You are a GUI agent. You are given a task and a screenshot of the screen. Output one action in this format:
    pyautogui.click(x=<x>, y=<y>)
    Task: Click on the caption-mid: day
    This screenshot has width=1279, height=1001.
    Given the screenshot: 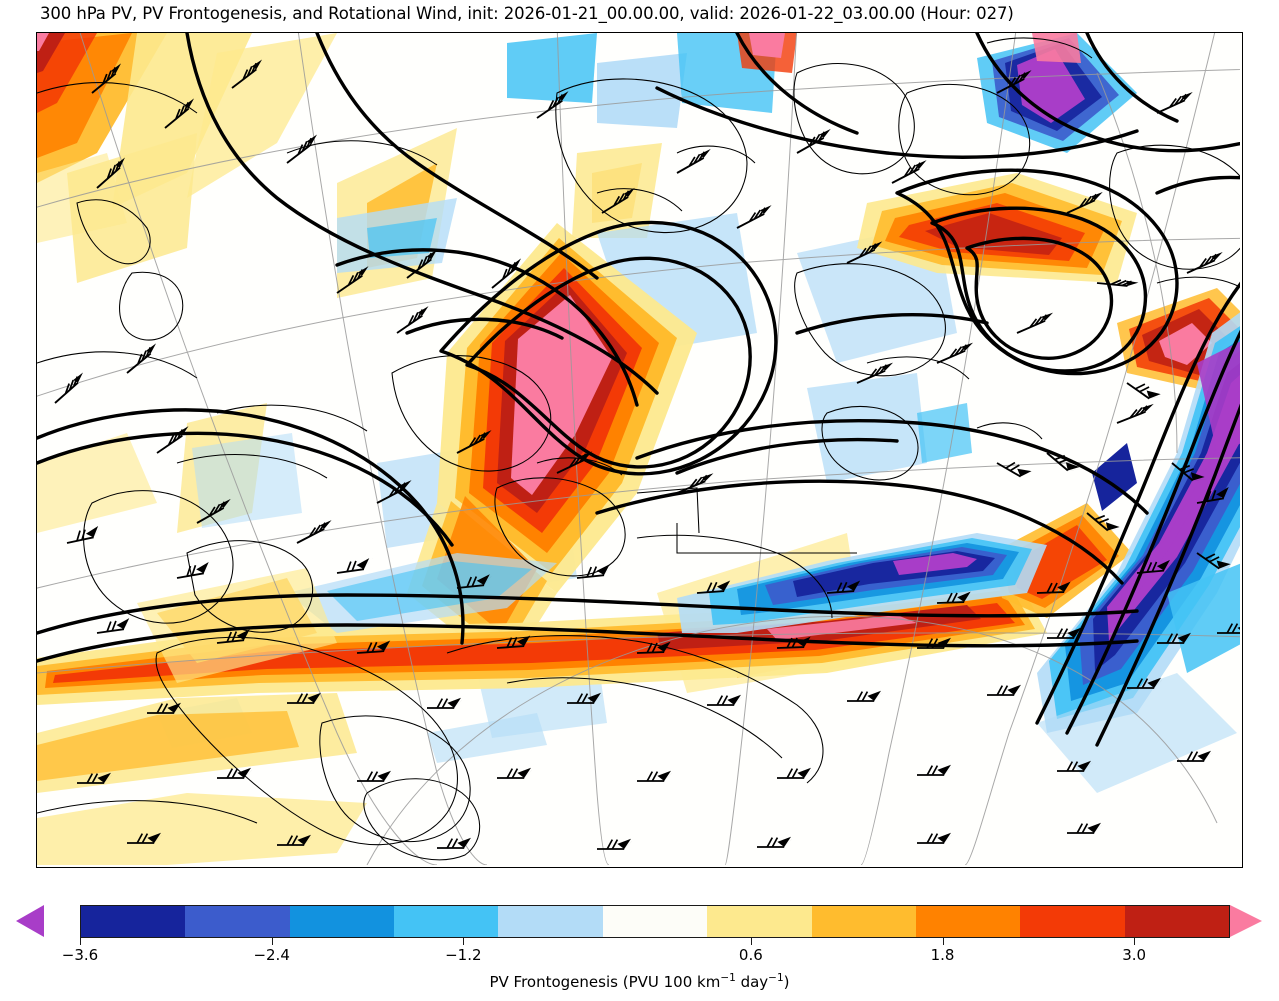 What is the action you would take?
    pyautogui.click(x=752, y=982)
    